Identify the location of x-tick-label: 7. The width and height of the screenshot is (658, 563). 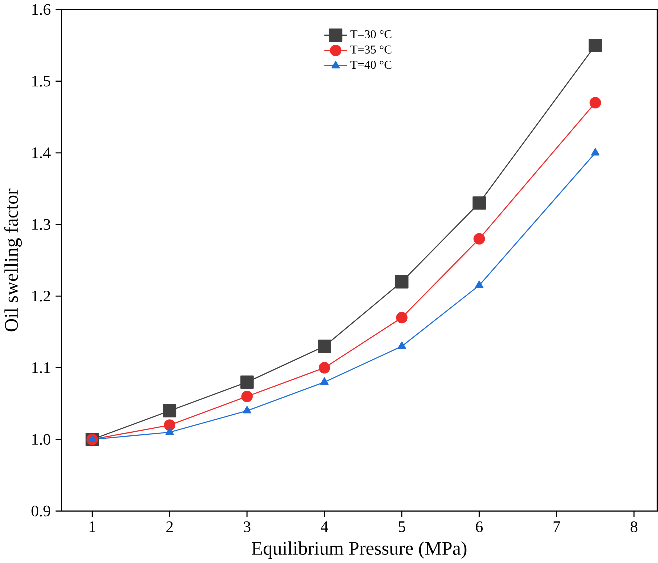
(557, 526).